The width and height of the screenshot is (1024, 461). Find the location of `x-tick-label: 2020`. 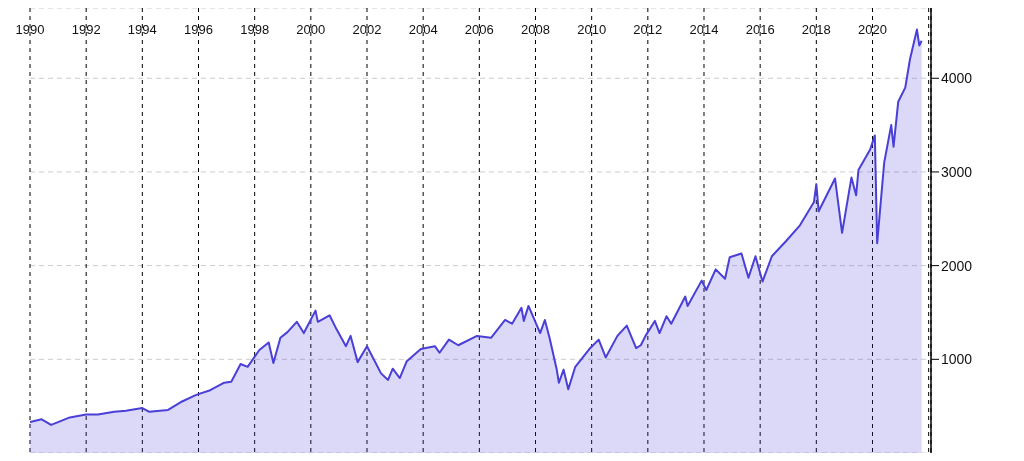

x-tick-label: 2020 is located at coordinates (872, 29).